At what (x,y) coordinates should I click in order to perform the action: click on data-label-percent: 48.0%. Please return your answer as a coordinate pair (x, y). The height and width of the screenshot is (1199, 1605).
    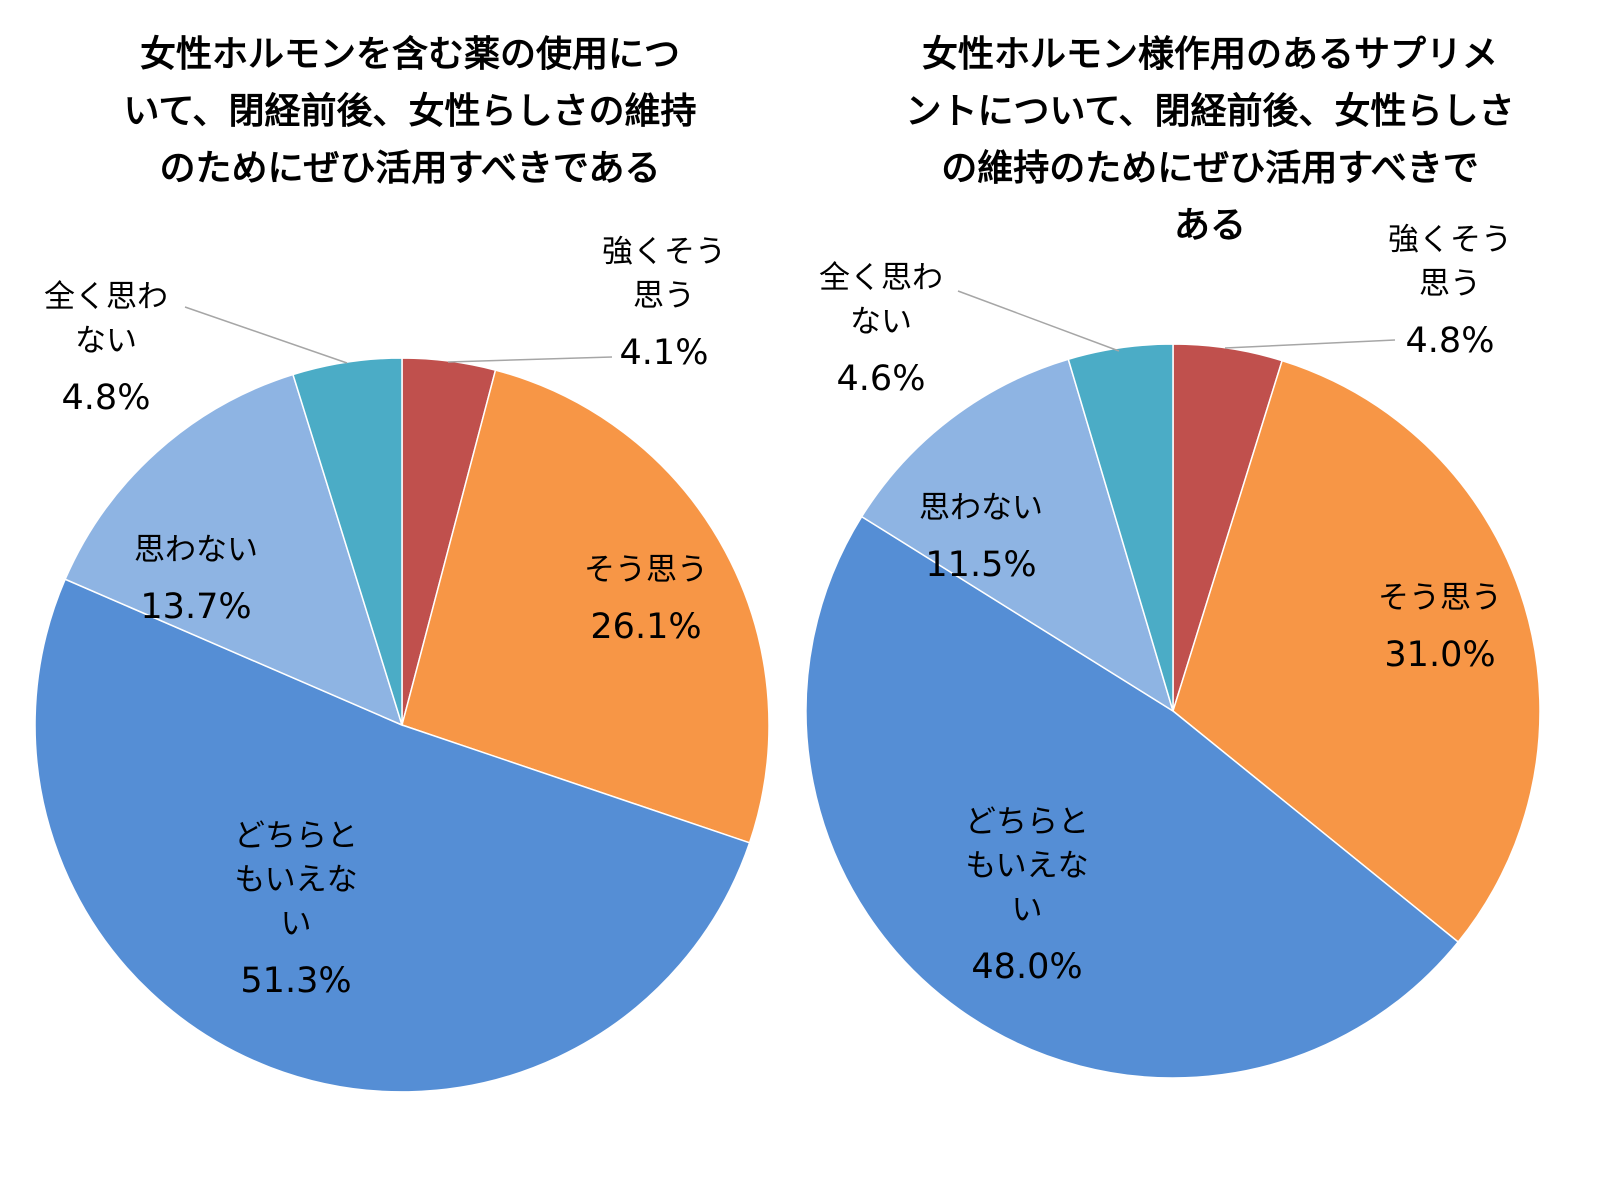
    Looking at the image, I should click on (1026, 967).